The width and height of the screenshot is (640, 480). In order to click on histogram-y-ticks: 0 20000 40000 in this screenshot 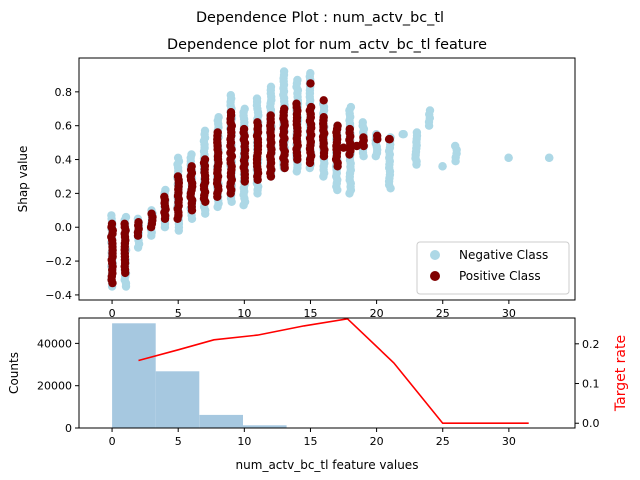, I will do `click(58, 386)`.